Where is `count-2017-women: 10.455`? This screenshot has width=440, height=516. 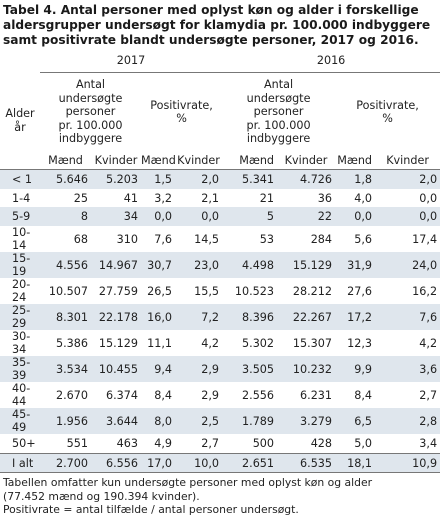 count-2017-women: 10.455 is located at coordinates (116, 369).